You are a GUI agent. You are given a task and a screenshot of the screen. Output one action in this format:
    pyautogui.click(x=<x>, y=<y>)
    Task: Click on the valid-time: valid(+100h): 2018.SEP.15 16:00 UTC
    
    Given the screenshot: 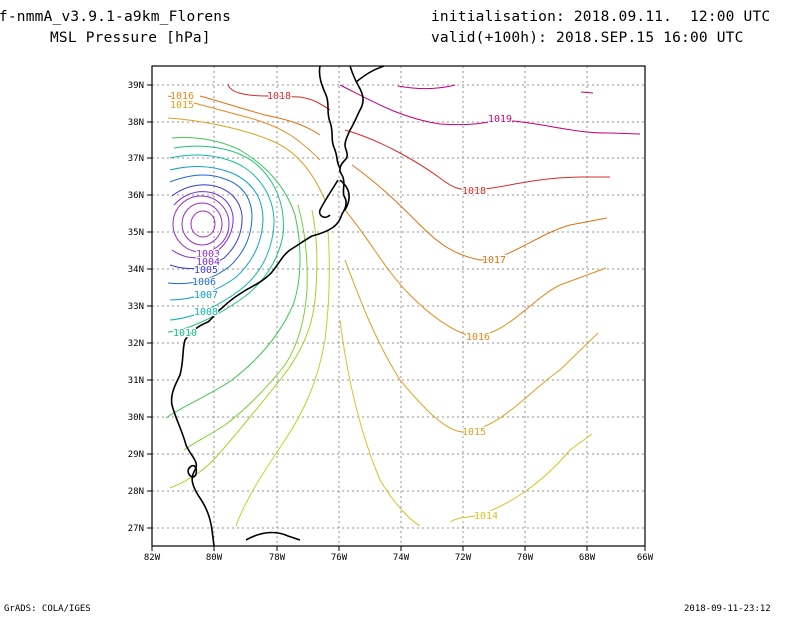 What is the action you would take?
    pyautogui.click(x=587, y=38)
    